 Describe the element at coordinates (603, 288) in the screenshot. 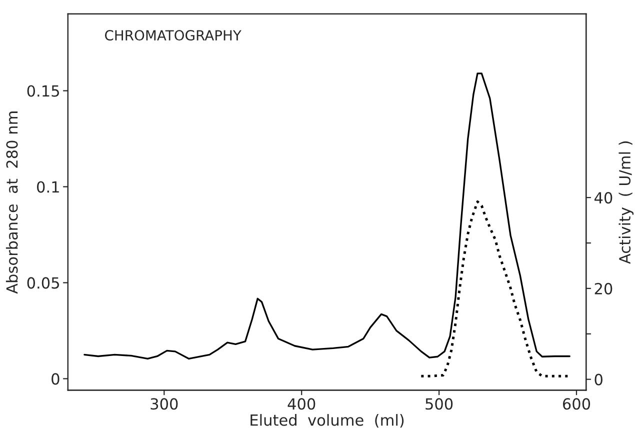

I see `y2-tick-label: 20` at that location.